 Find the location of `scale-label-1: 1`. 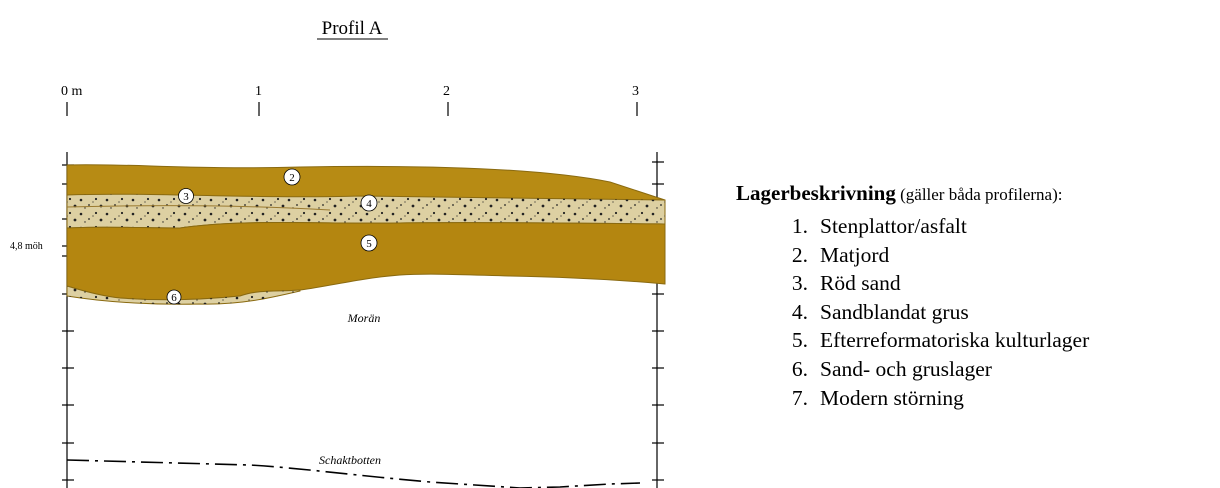

scale-label-1: 1 is located at coordinates (258, 91).